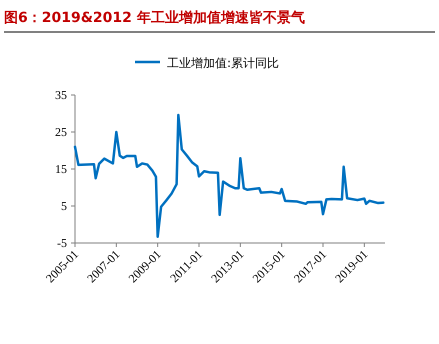 Image resolution: width=439 pixels, height=344 pixels. I want to click on y-tick-label: 25, so click(61, 132).